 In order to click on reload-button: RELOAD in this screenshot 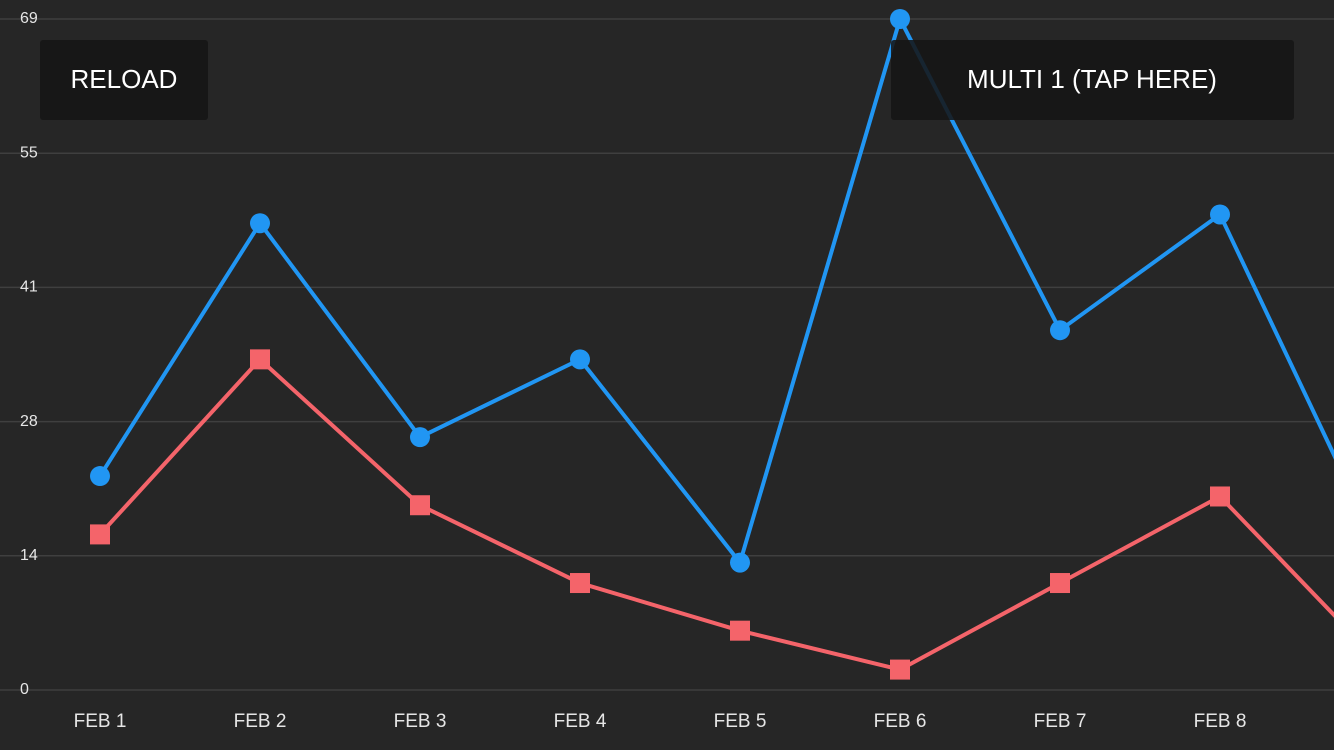, I will do `click(124, 80)`.